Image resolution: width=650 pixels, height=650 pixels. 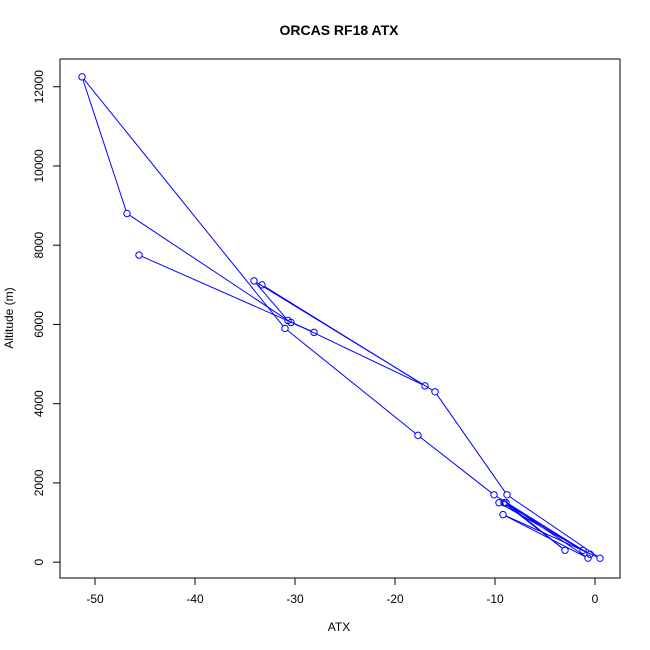 What do you see at coordinates (395, 599) in the screenshot?
I see `x-tick-label: -20` at bounding box center [395, 599].